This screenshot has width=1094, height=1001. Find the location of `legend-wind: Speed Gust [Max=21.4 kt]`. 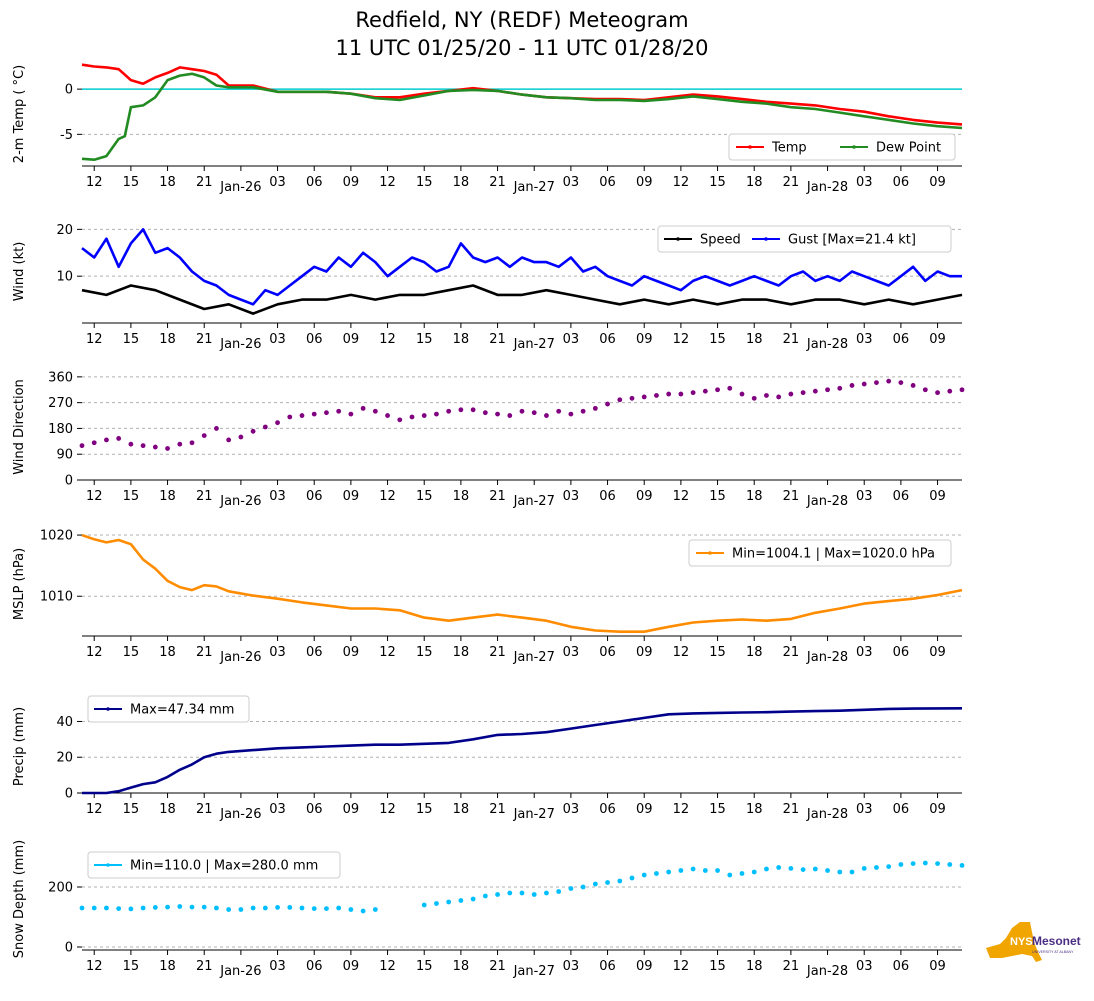

legend-wind: Speed Gust [Max=21.4 kt] is located at coordinates (804, 239).